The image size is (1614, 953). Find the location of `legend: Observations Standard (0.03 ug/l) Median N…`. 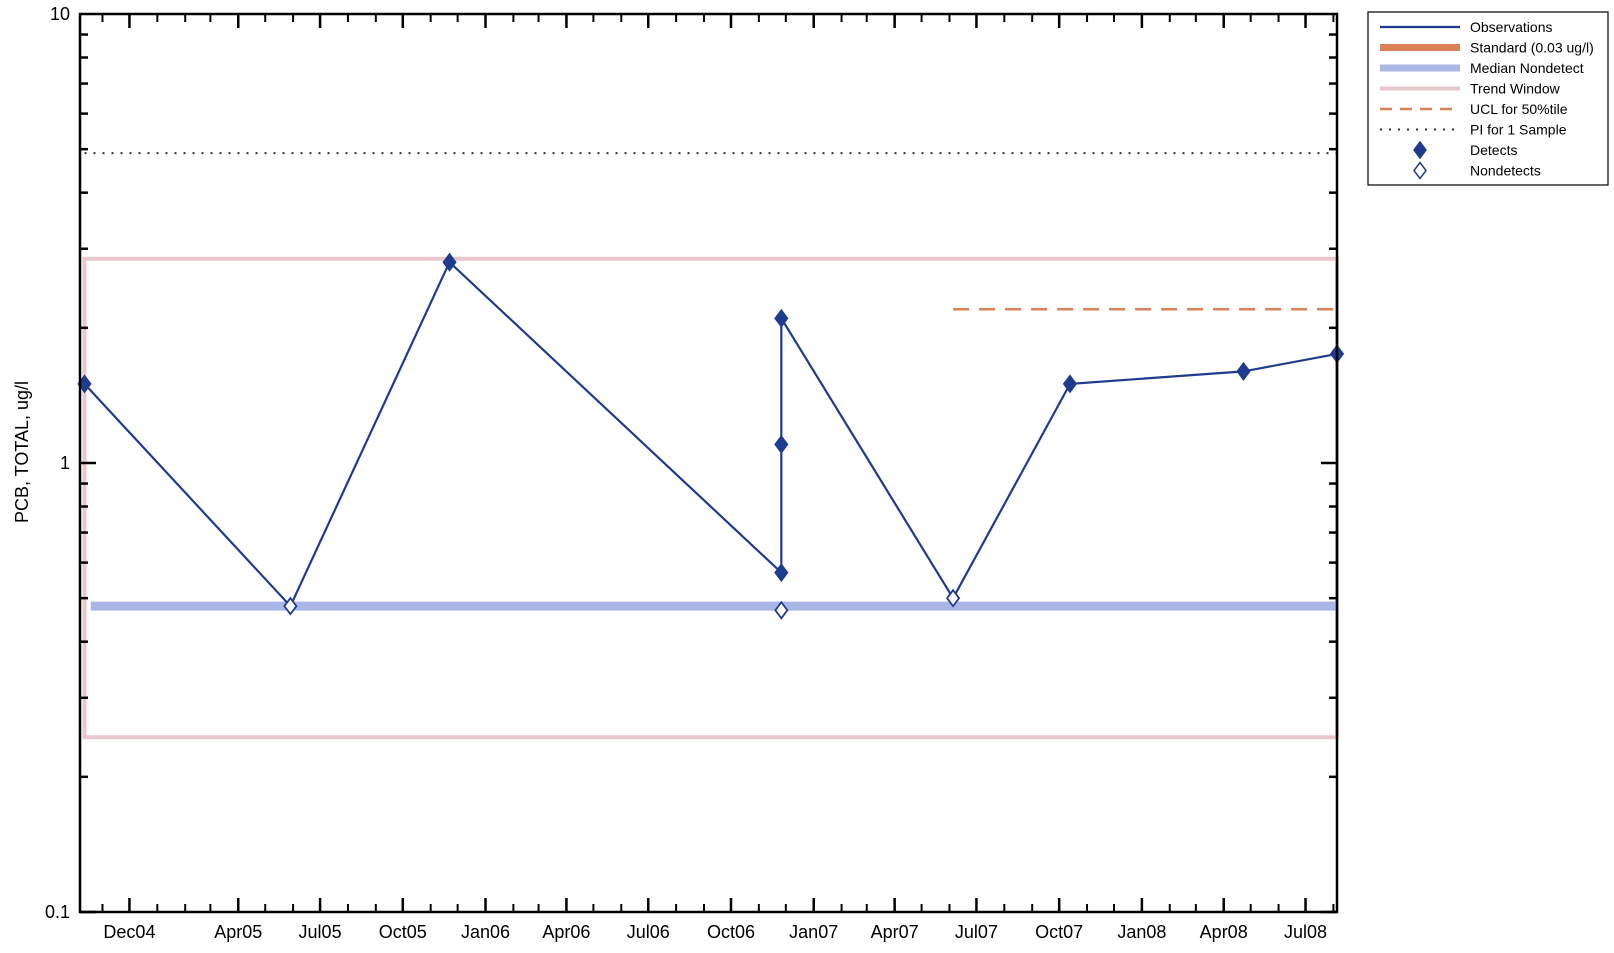

legend: Observations Standard (0.03 ug/l) Median N… is located at coordinates (1488, 98).